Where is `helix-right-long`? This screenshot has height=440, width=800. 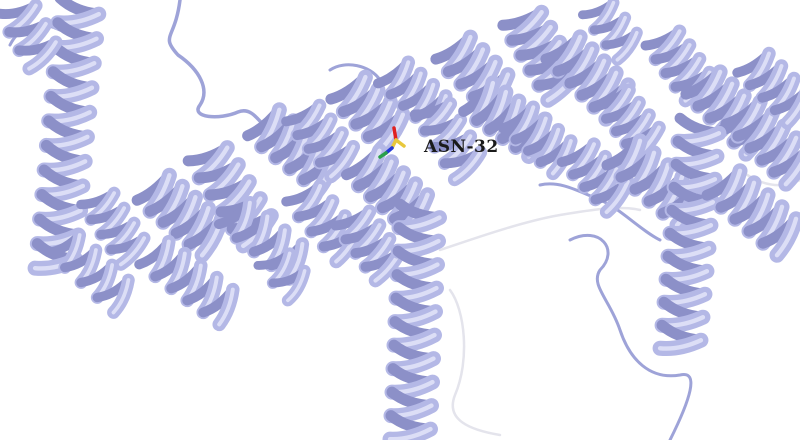 helix-right-long is located at coordinates (689, 234).